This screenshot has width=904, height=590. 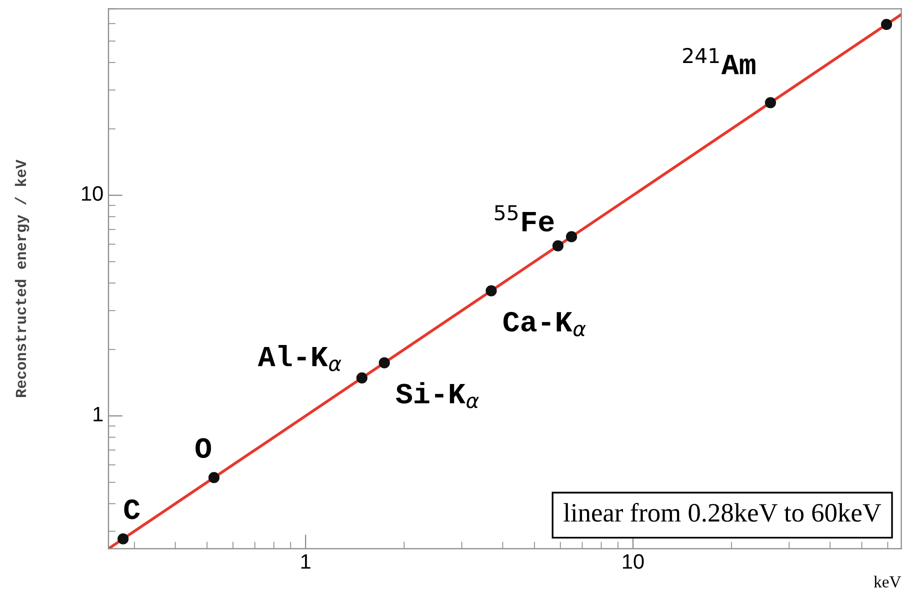 I want to click on annotation: Al-K$_{α}$, so click(x=300, y=358).